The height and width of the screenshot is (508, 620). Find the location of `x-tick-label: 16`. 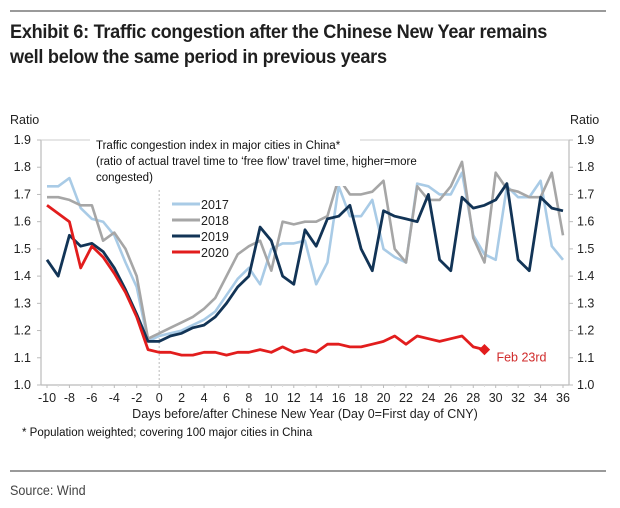

x-tick-label: 16 is located at coordinates (339, 398).